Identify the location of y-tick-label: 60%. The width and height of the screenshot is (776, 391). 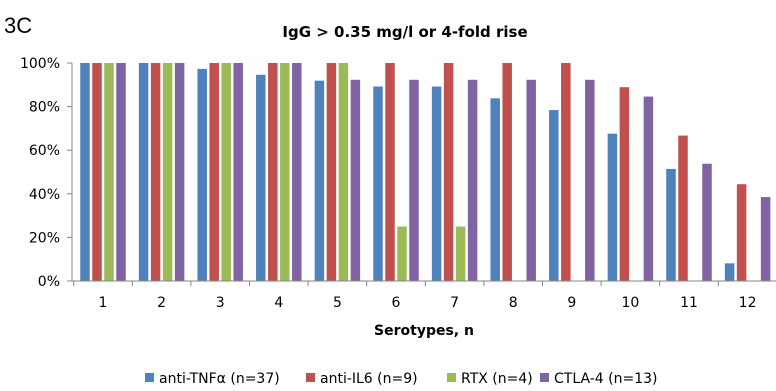
(44, 151).